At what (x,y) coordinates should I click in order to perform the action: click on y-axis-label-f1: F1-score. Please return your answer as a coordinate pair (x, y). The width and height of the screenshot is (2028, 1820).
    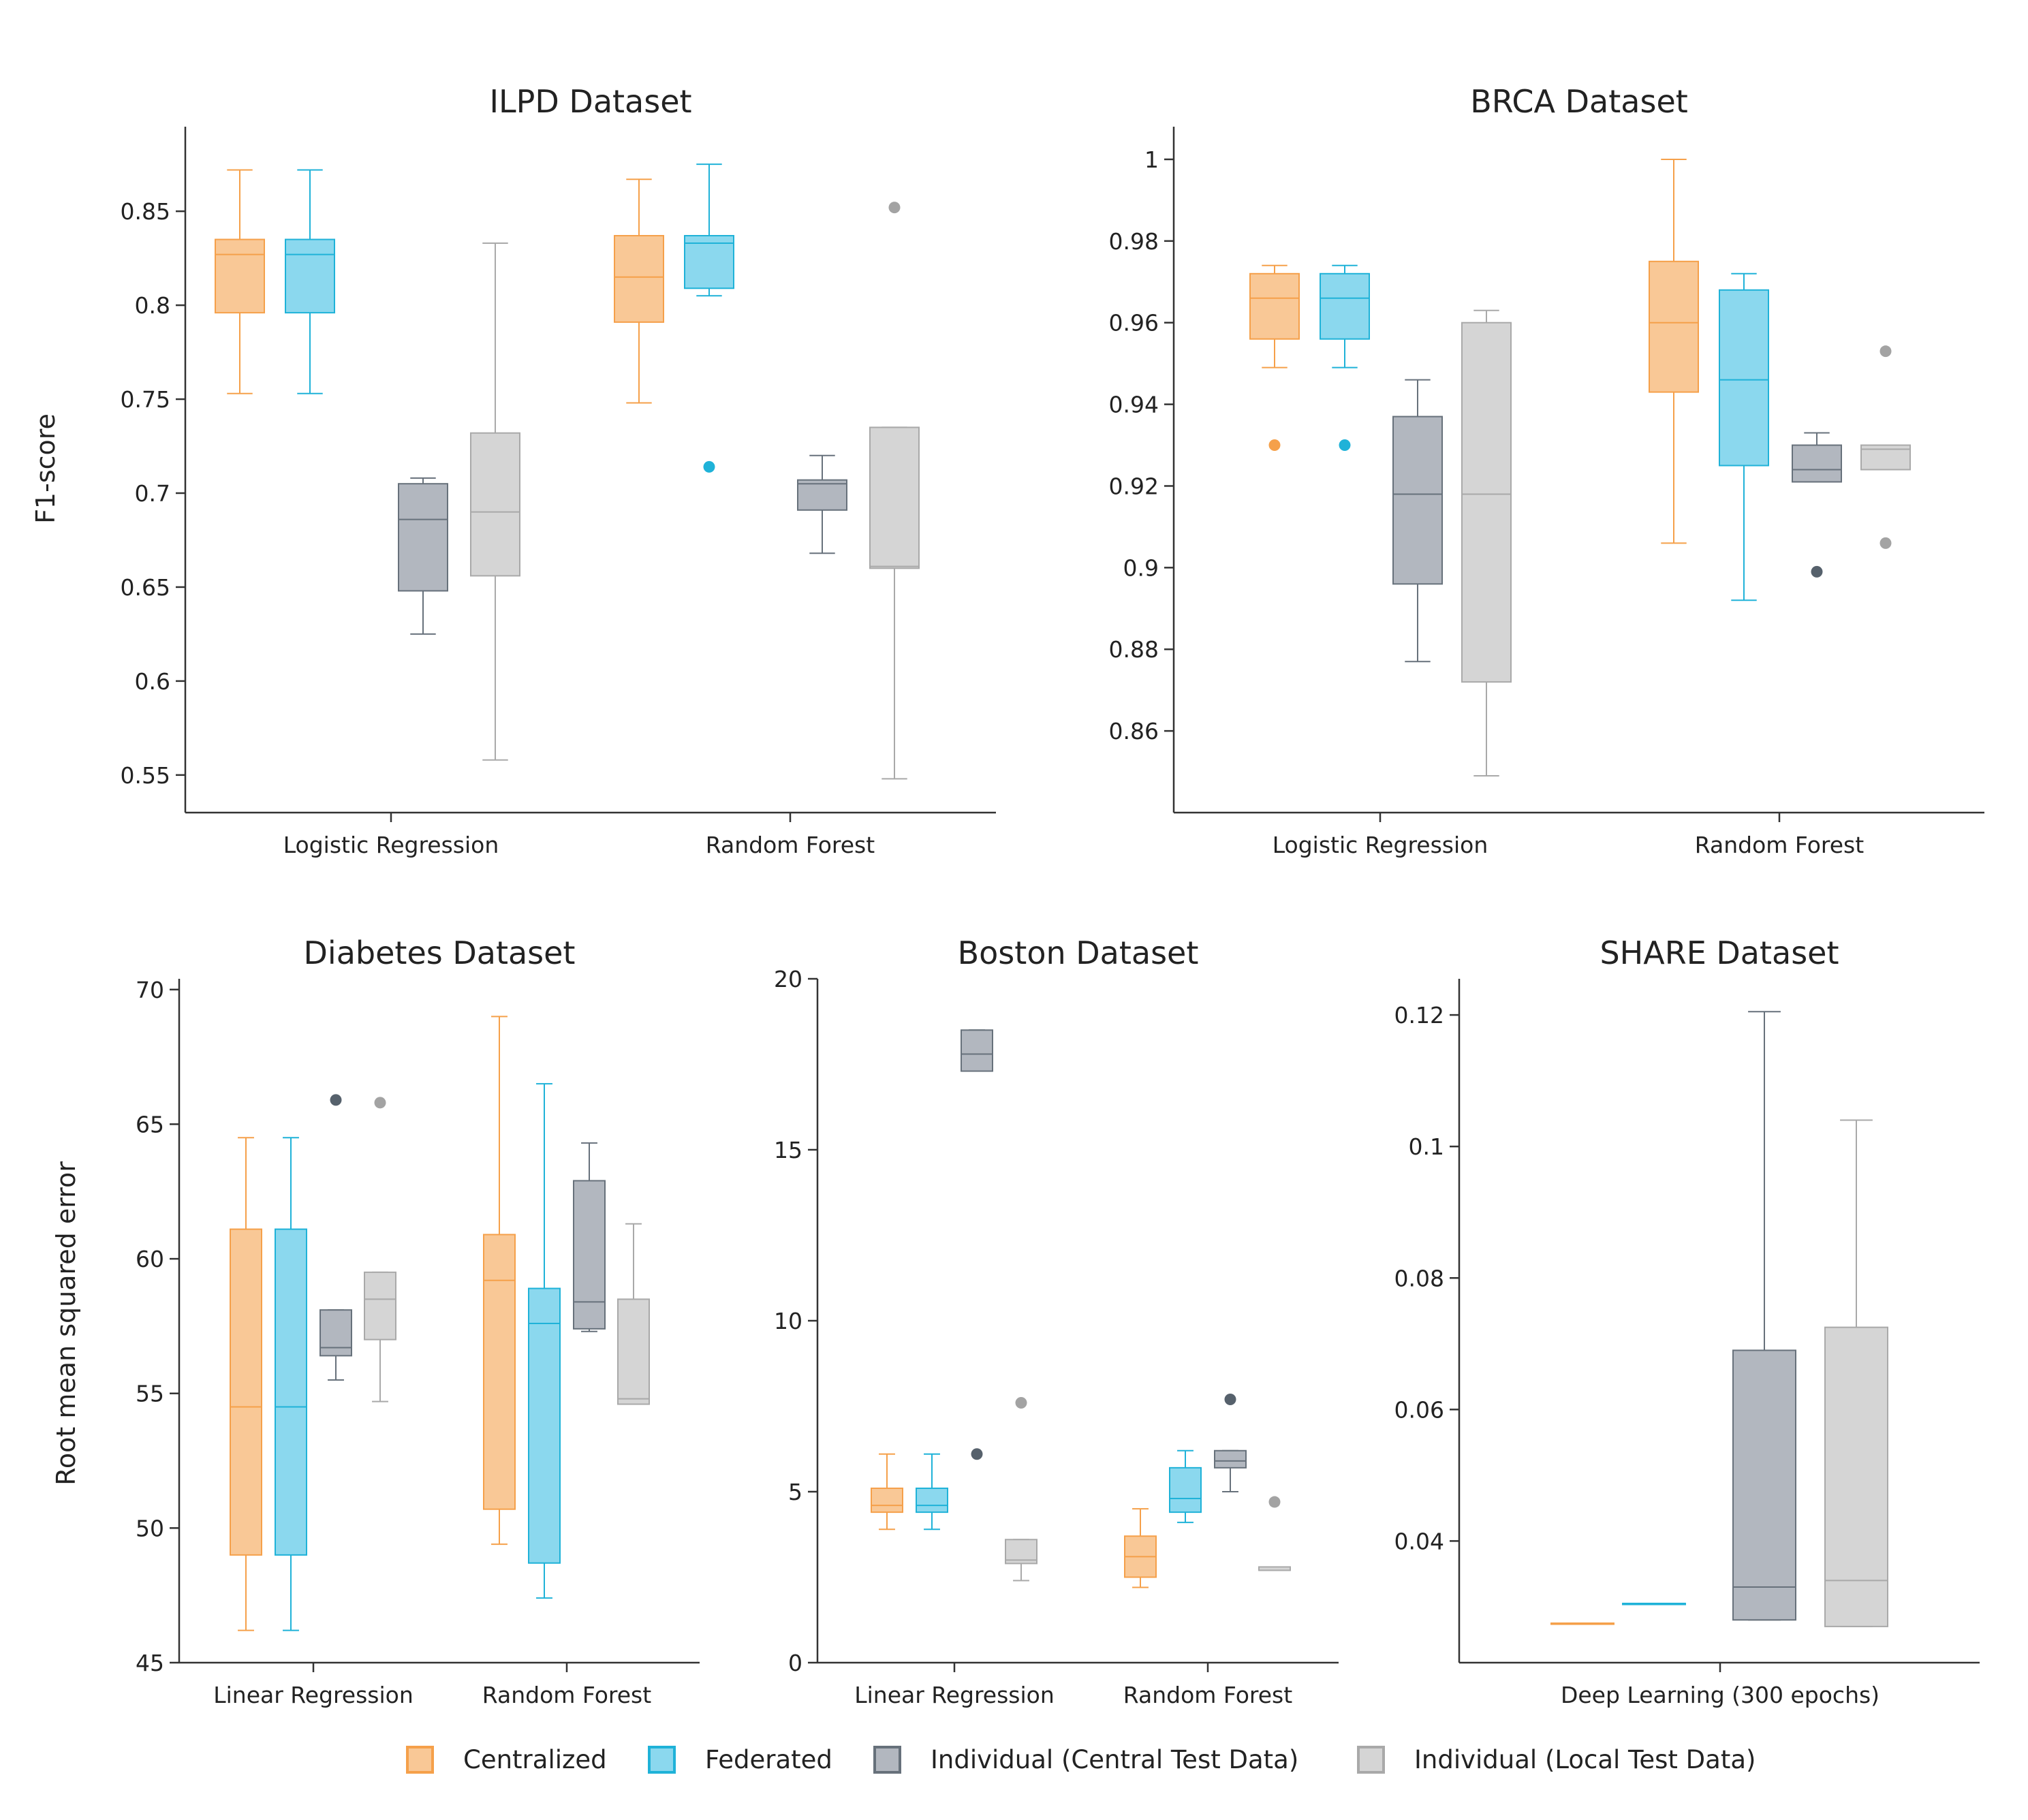
    Looking at the image, I should click on (46, 468).